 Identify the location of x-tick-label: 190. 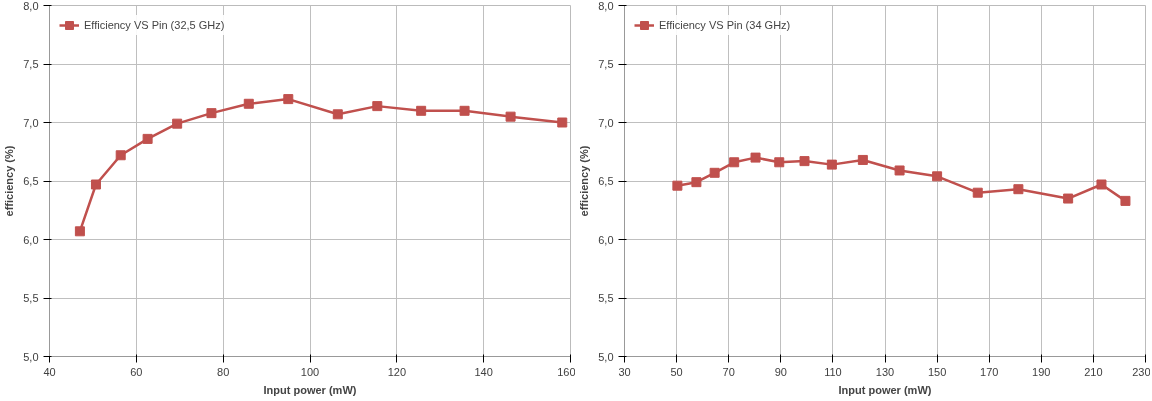
(1041, 371).